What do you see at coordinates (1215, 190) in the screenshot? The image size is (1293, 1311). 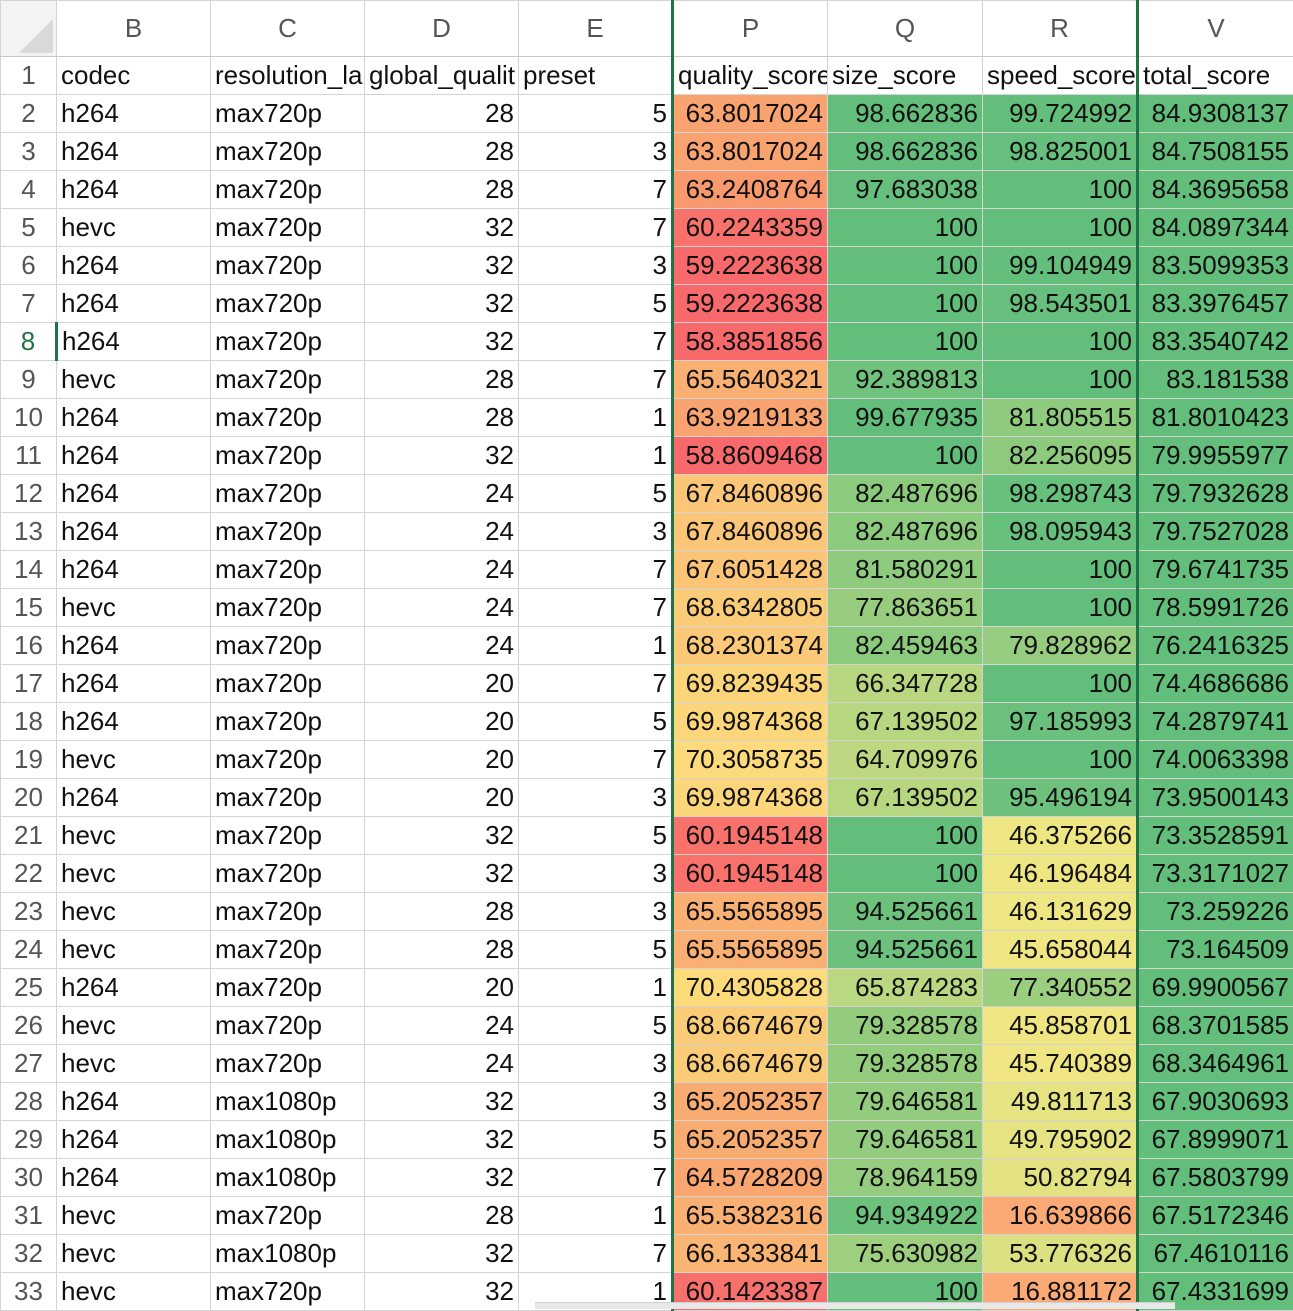 I see `cell-total-score: 84.3695658` at bounding box center [1215, 190].